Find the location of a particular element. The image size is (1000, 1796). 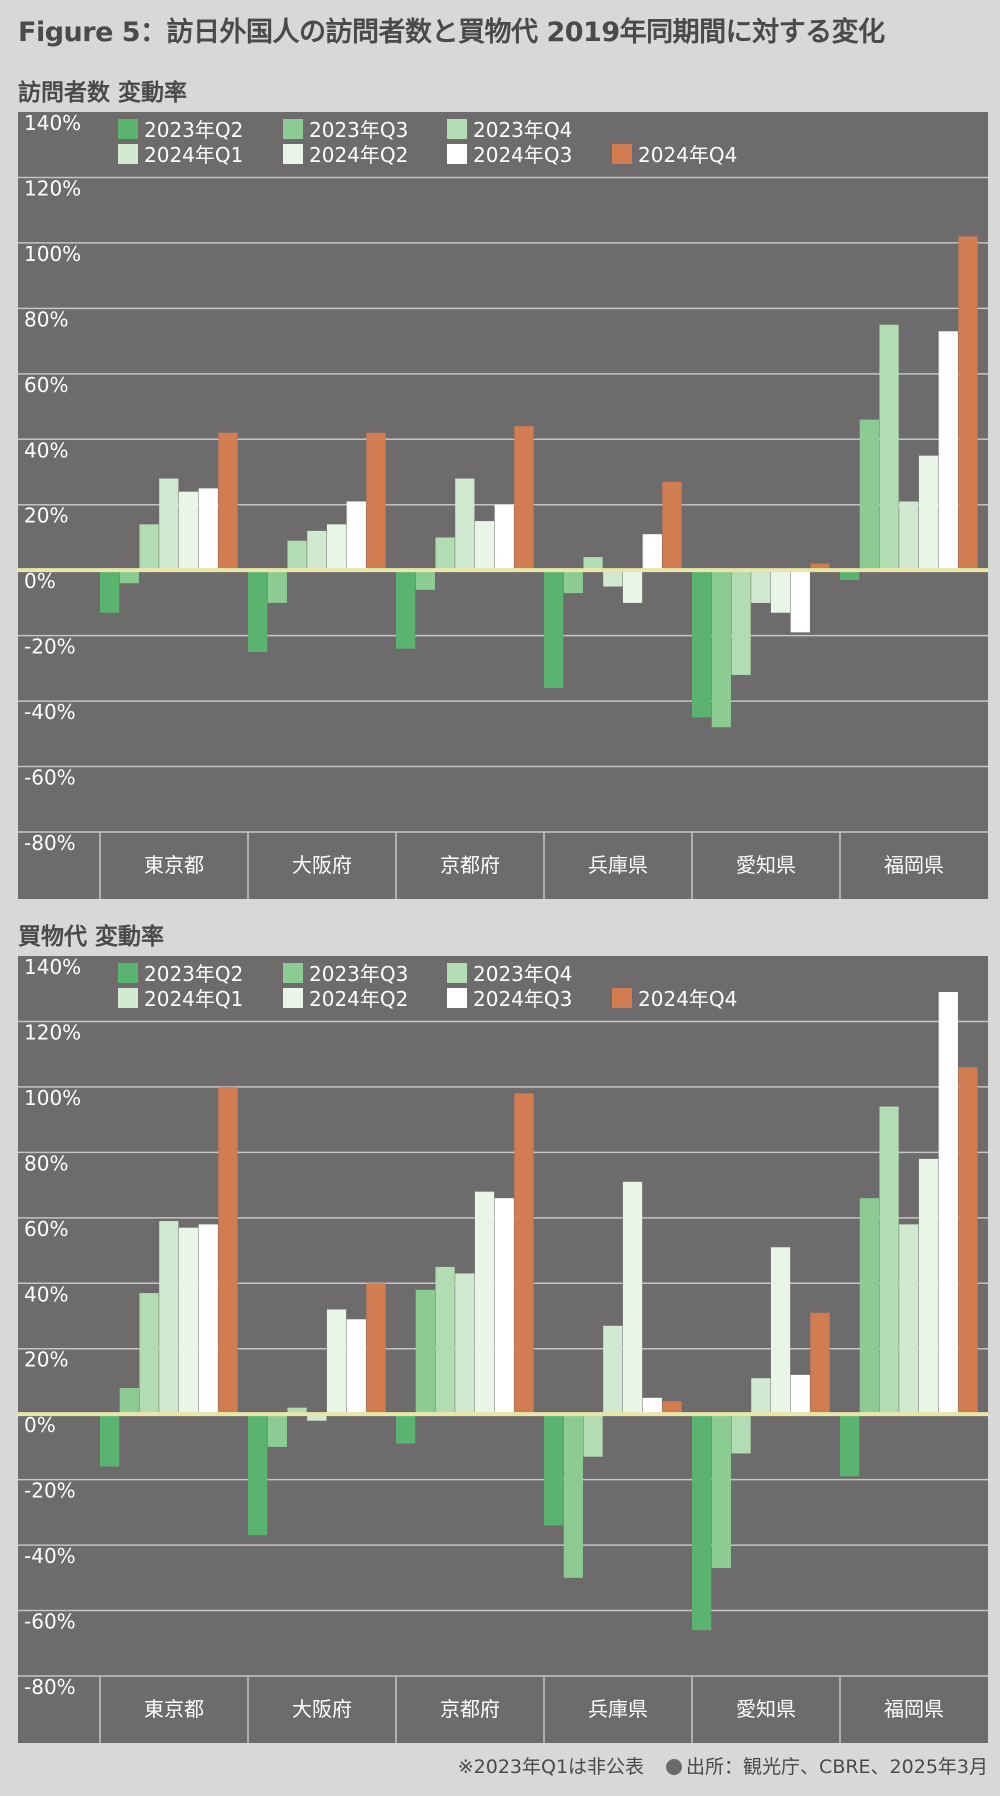

chart-1-title: 訪問者数 変動率 is located at coordinates (103, 93).